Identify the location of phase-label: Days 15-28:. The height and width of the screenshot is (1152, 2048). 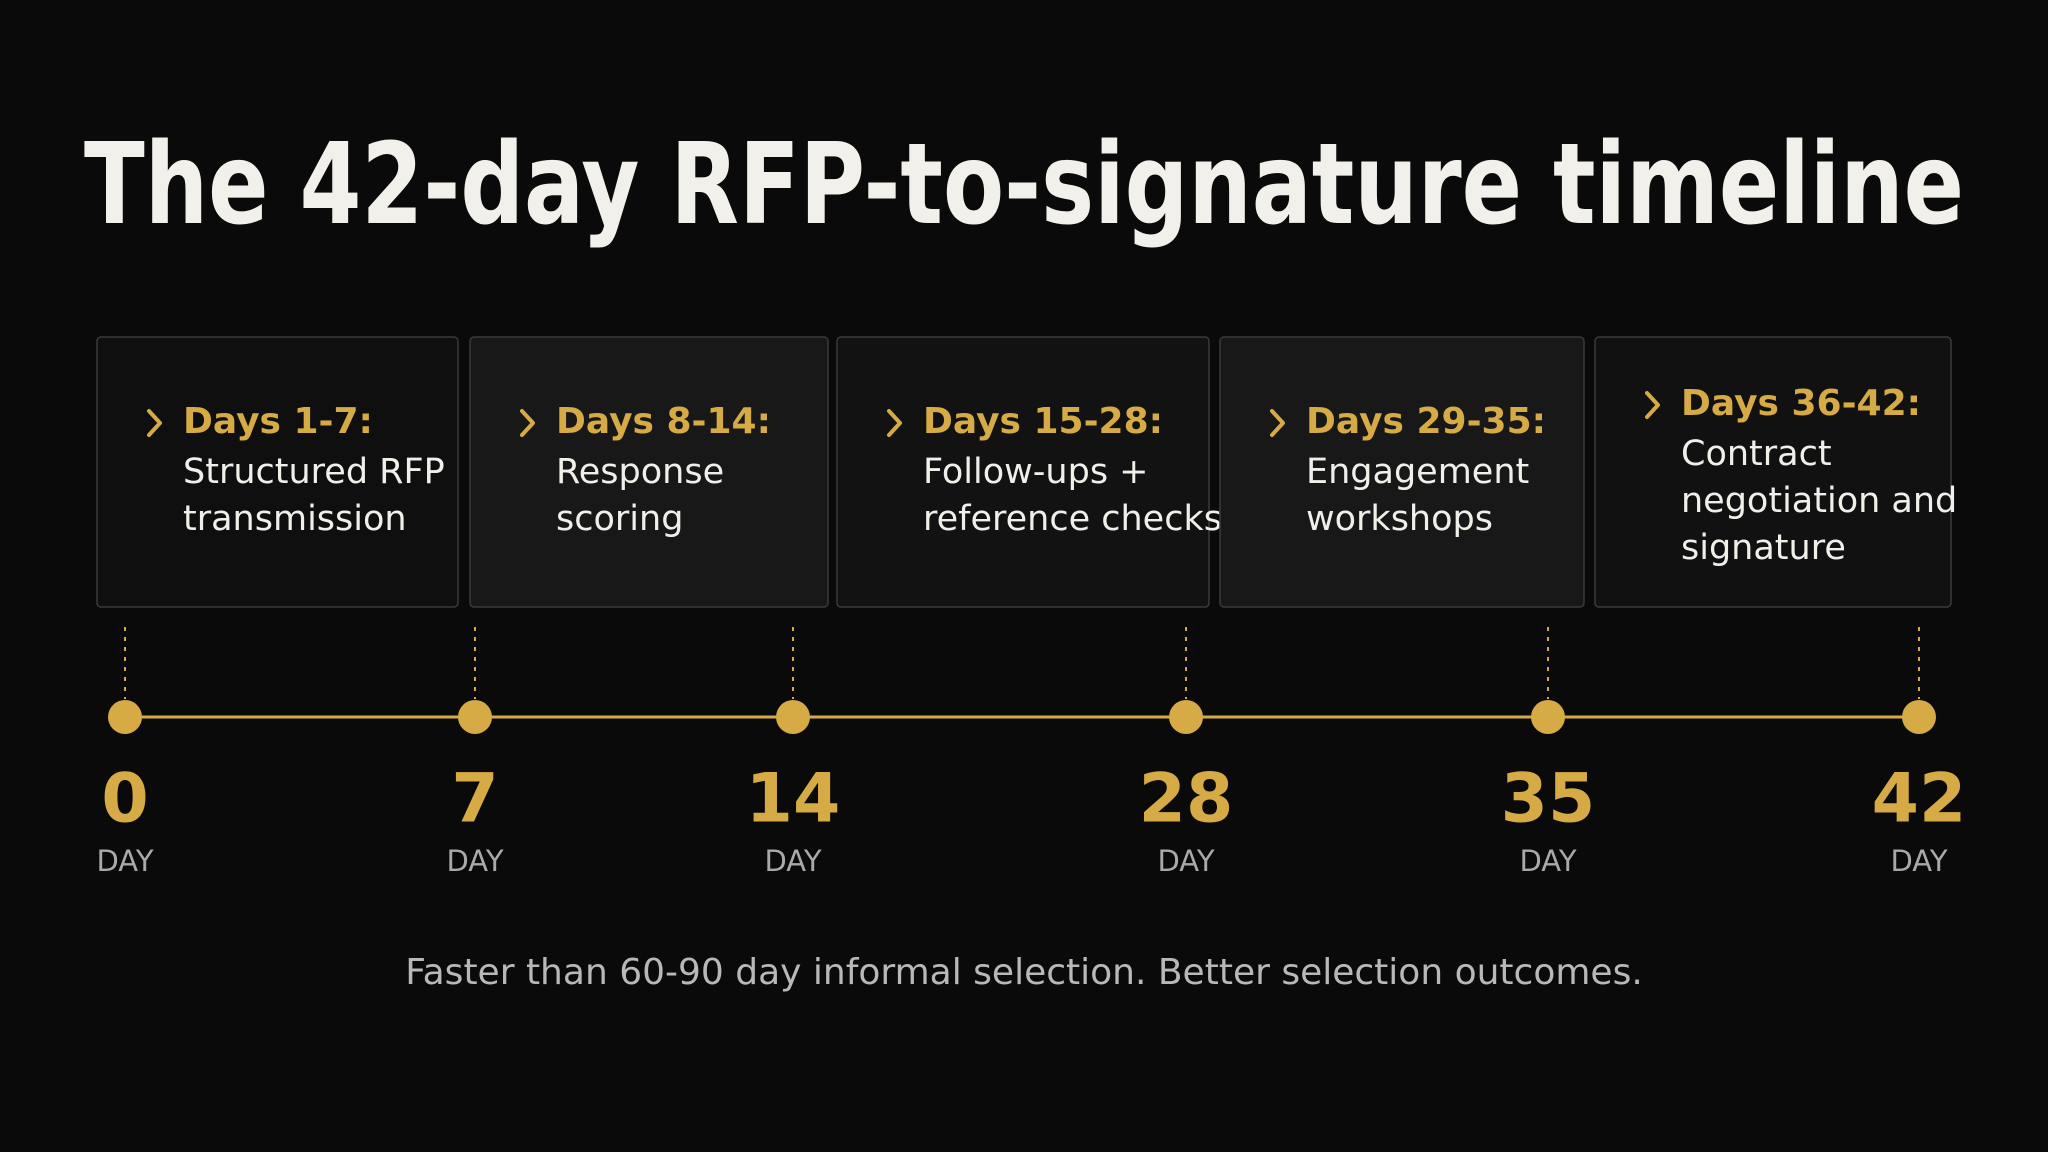
(1043, 421).